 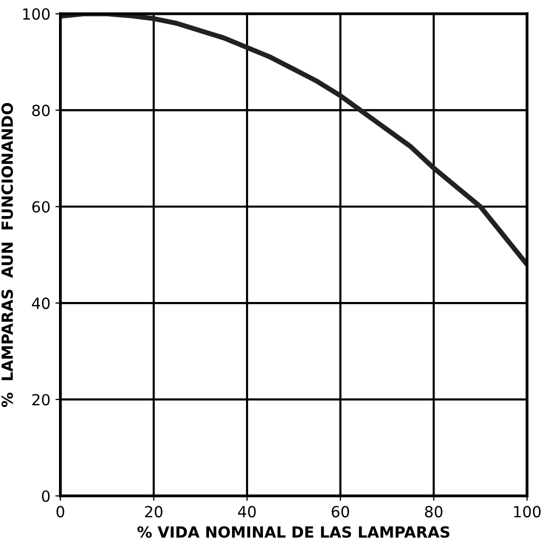 What do you see at coordinates (433, 512) in the screenshot?
I see `x-tick-label: 80` at bounding box center [433, 512].